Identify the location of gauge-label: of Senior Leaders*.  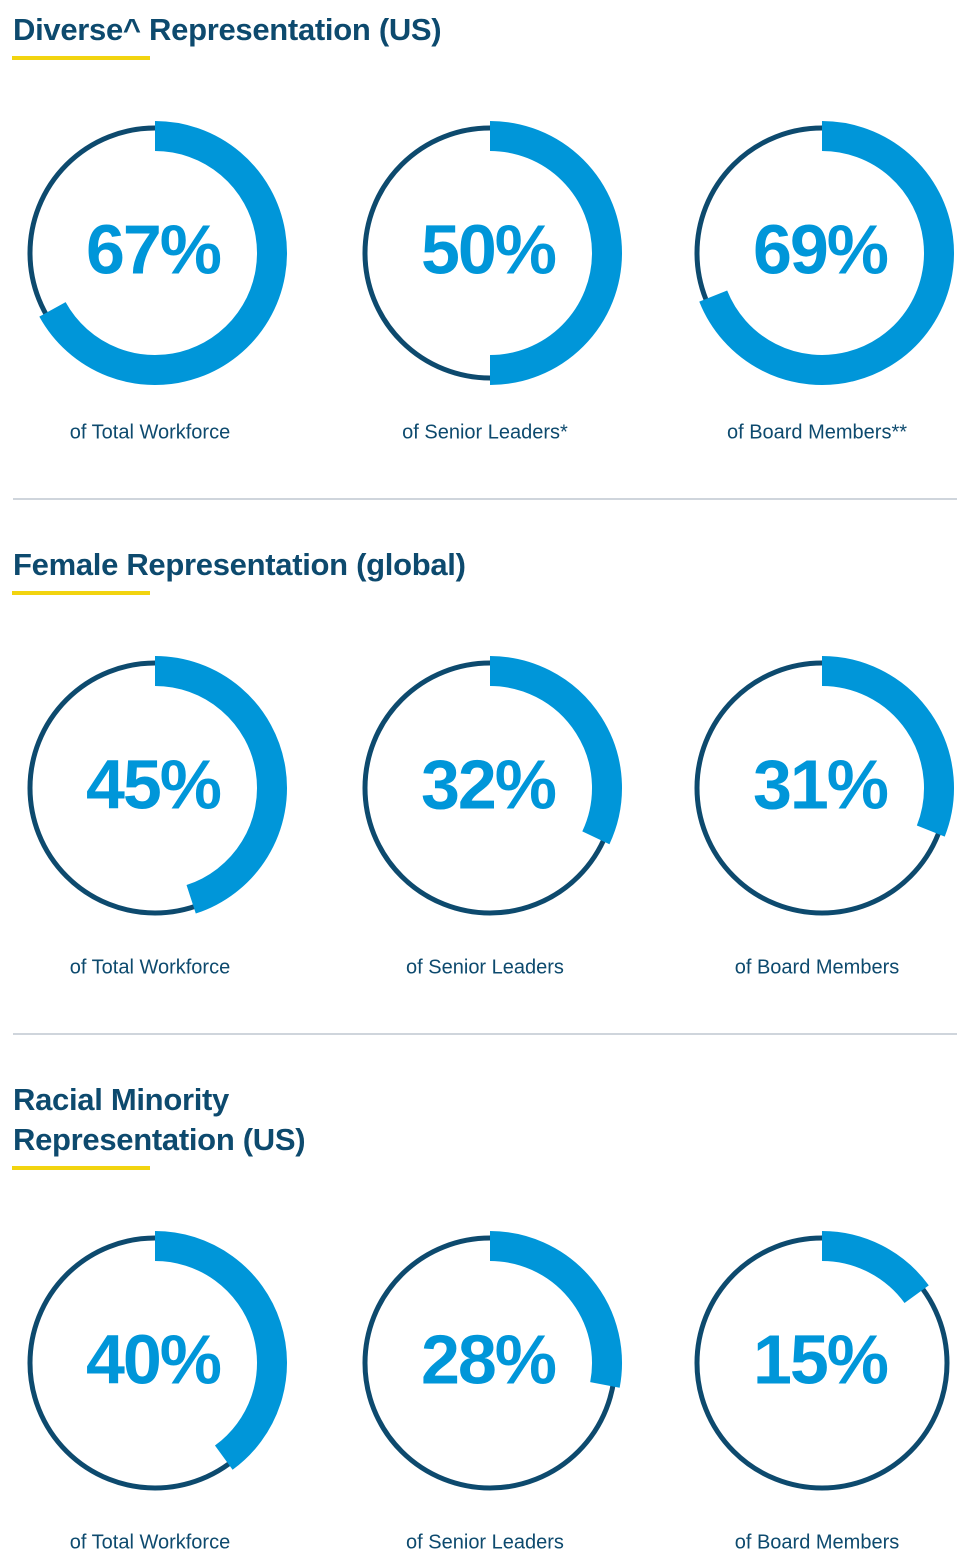
(485, 432).